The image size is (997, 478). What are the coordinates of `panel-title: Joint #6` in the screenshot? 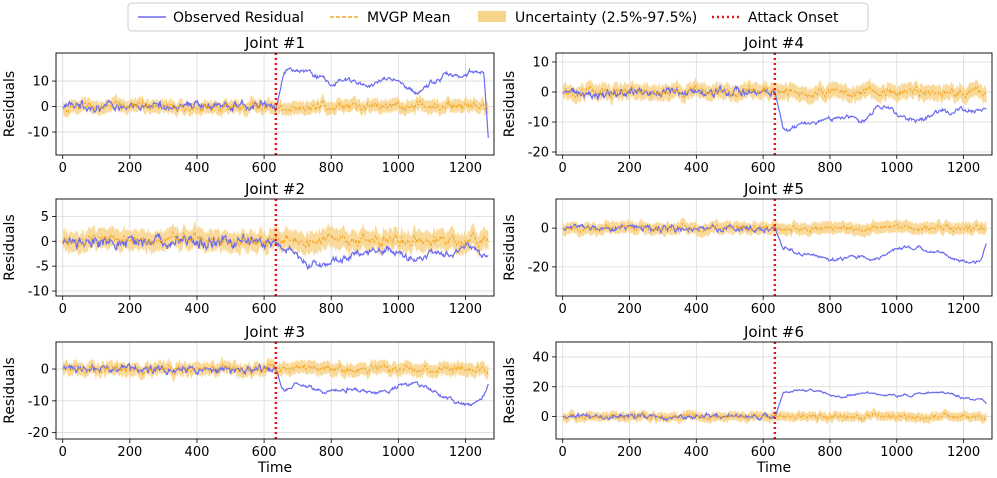 It's located at (773, 332).